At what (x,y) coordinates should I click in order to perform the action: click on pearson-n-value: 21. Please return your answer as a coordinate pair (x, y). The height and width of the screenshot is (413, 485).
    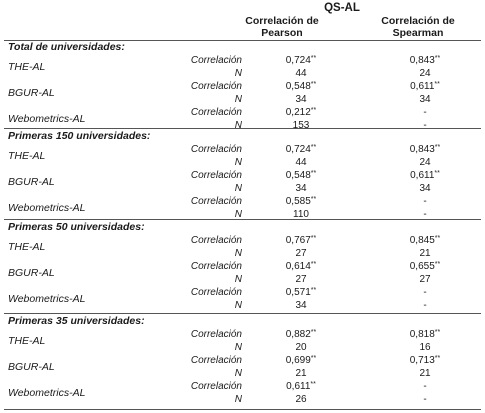
    Looking at the image, I should click on (301, 373).